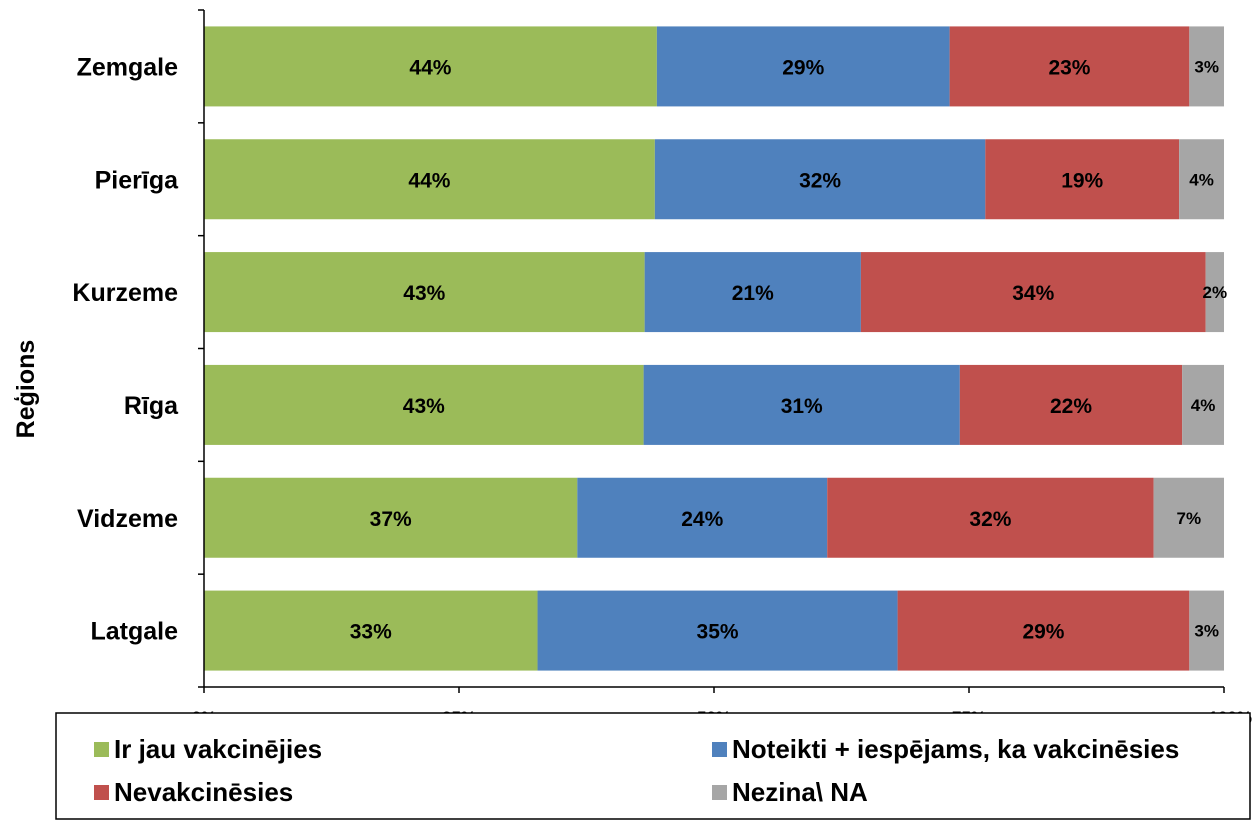 Image resolution: width=1254 pixels, height=821 pixels. I want to click on legend-box, so click(653, 766).